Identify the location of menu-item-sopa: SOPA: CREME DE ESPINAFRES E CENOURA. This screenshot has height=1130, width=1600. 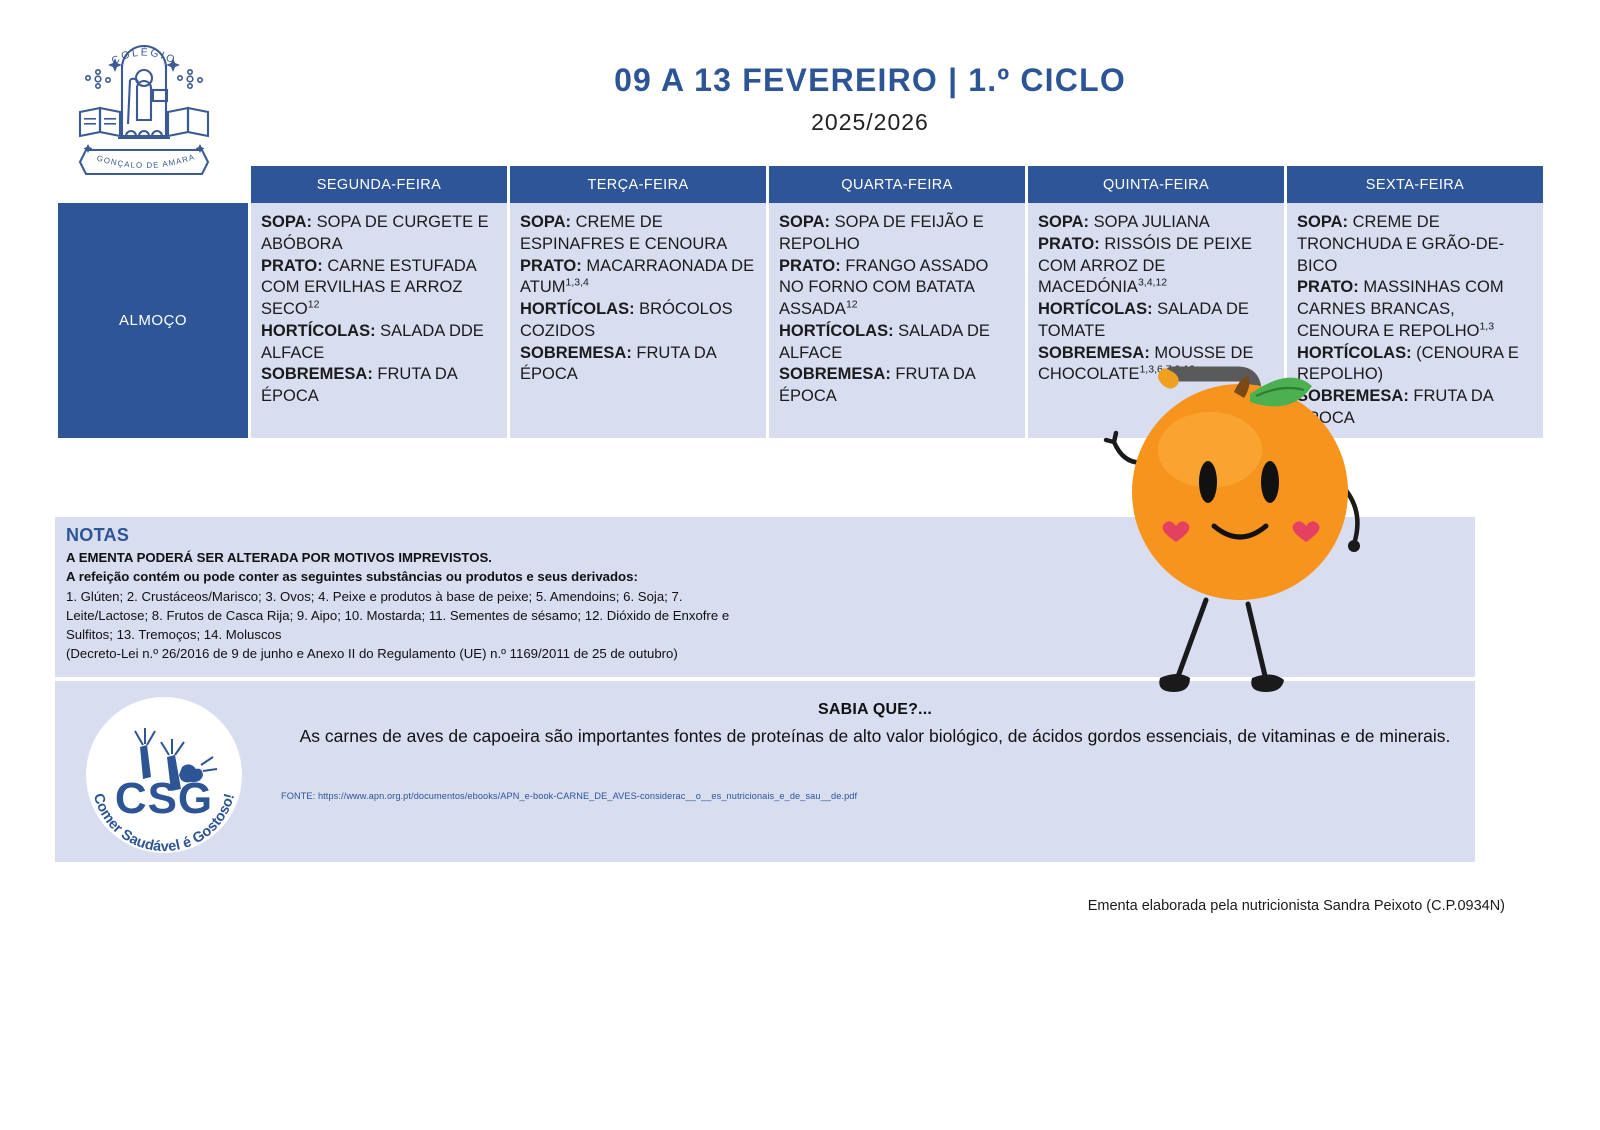
(639, 234).